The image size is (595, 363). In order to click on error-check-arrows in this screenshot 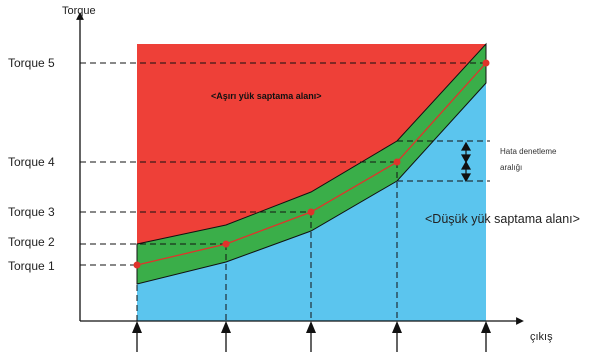, I will do `click(466, 162)`.